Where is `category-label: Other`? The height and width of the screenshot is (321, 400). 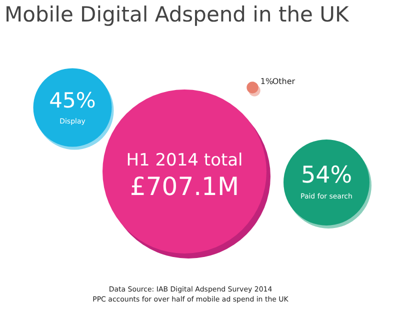
category-label: Other is located at coordinates (284, 81).